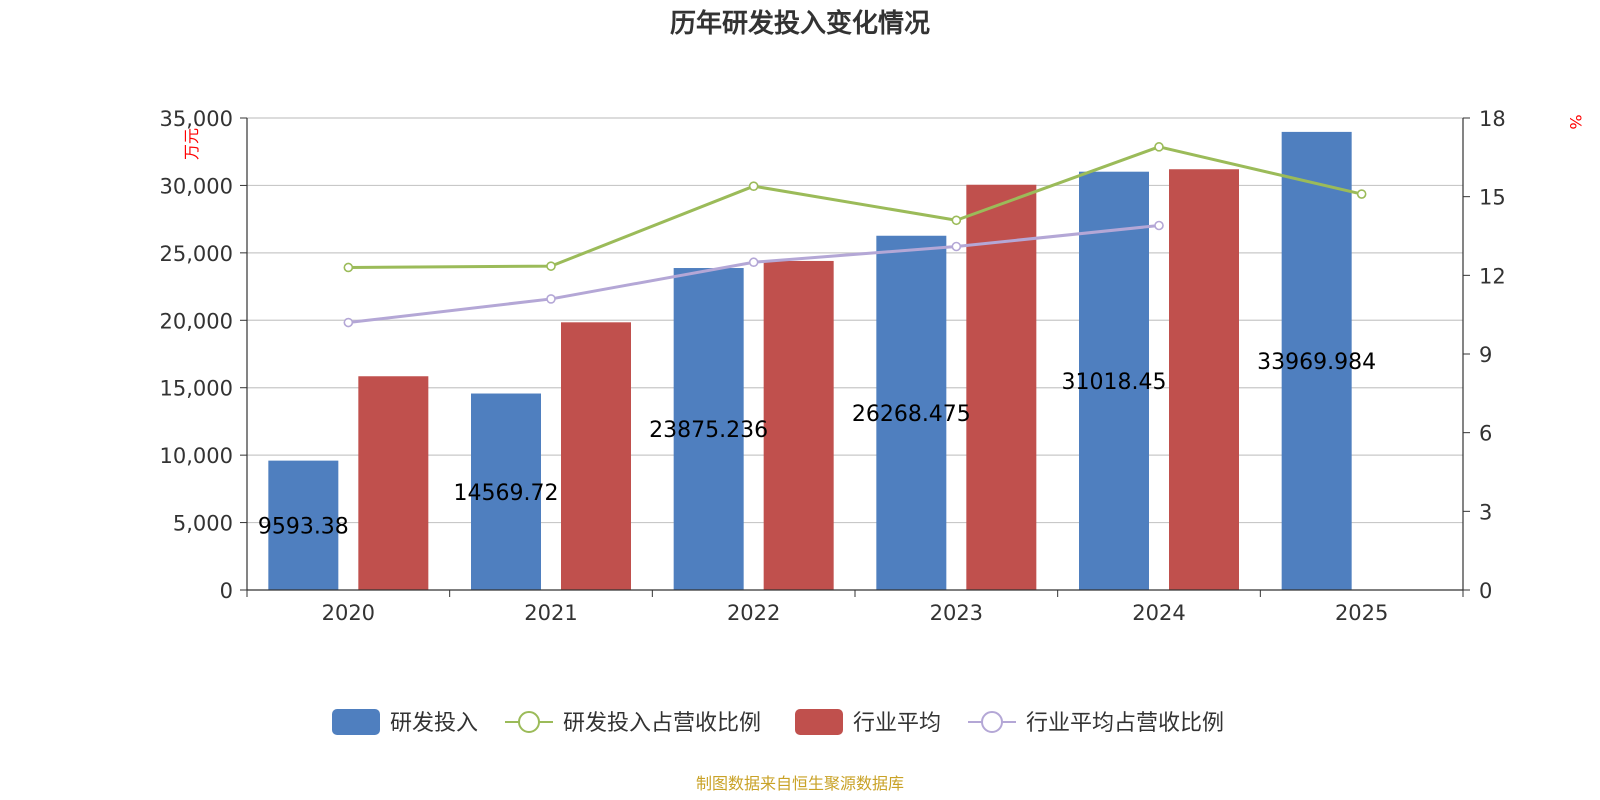 The width and height of the screenshot is (1600, 800). What do you see at coordinates (434, 723) in the screenshot?
I see `legend-label: 研发投入` at bounding box center [434, 723].